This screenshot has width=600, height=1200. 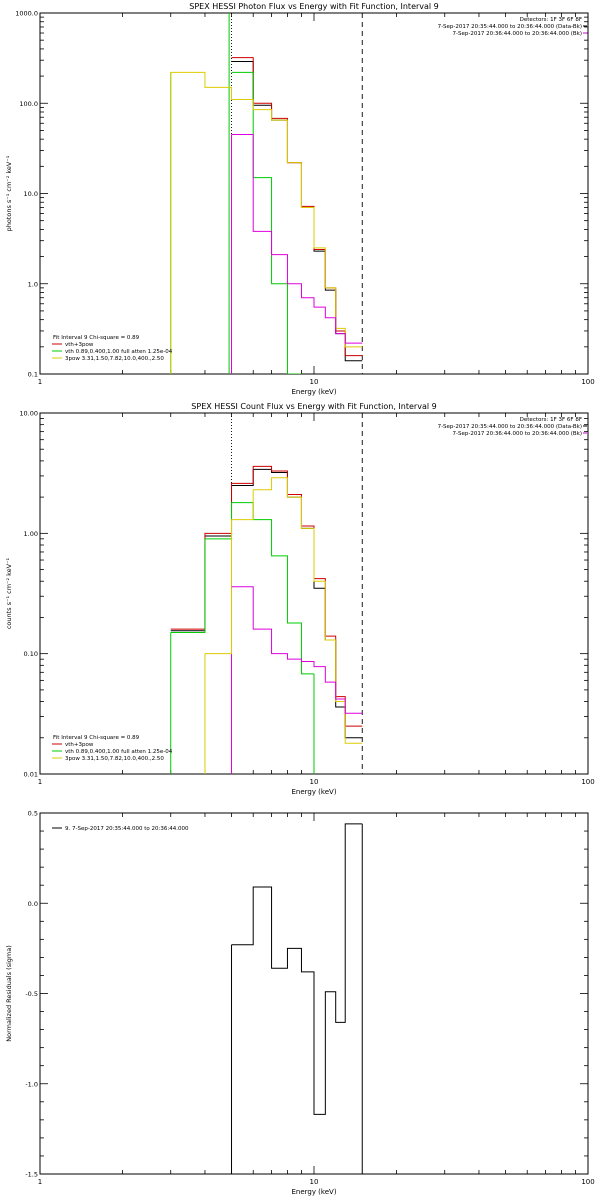 What do you see at coordinates (31, 194) in the screenshot?
I see `y-tick-label: 10.0` at bounding box center [31, 194].